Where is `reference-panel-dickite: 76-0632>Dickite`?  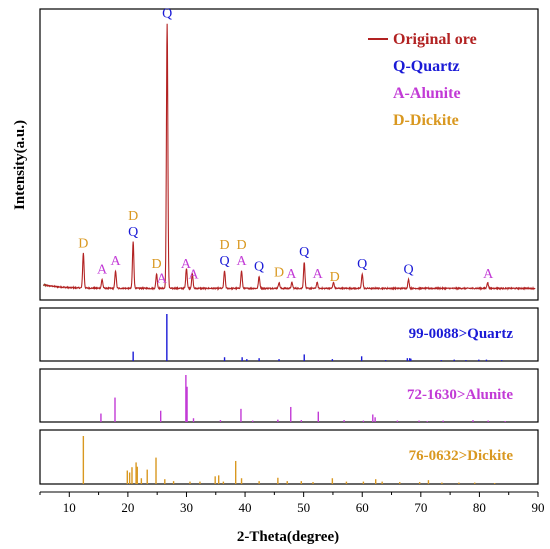
reference-panel-dickite: 76-0632>Dickite is located at coordinates (289, 457).